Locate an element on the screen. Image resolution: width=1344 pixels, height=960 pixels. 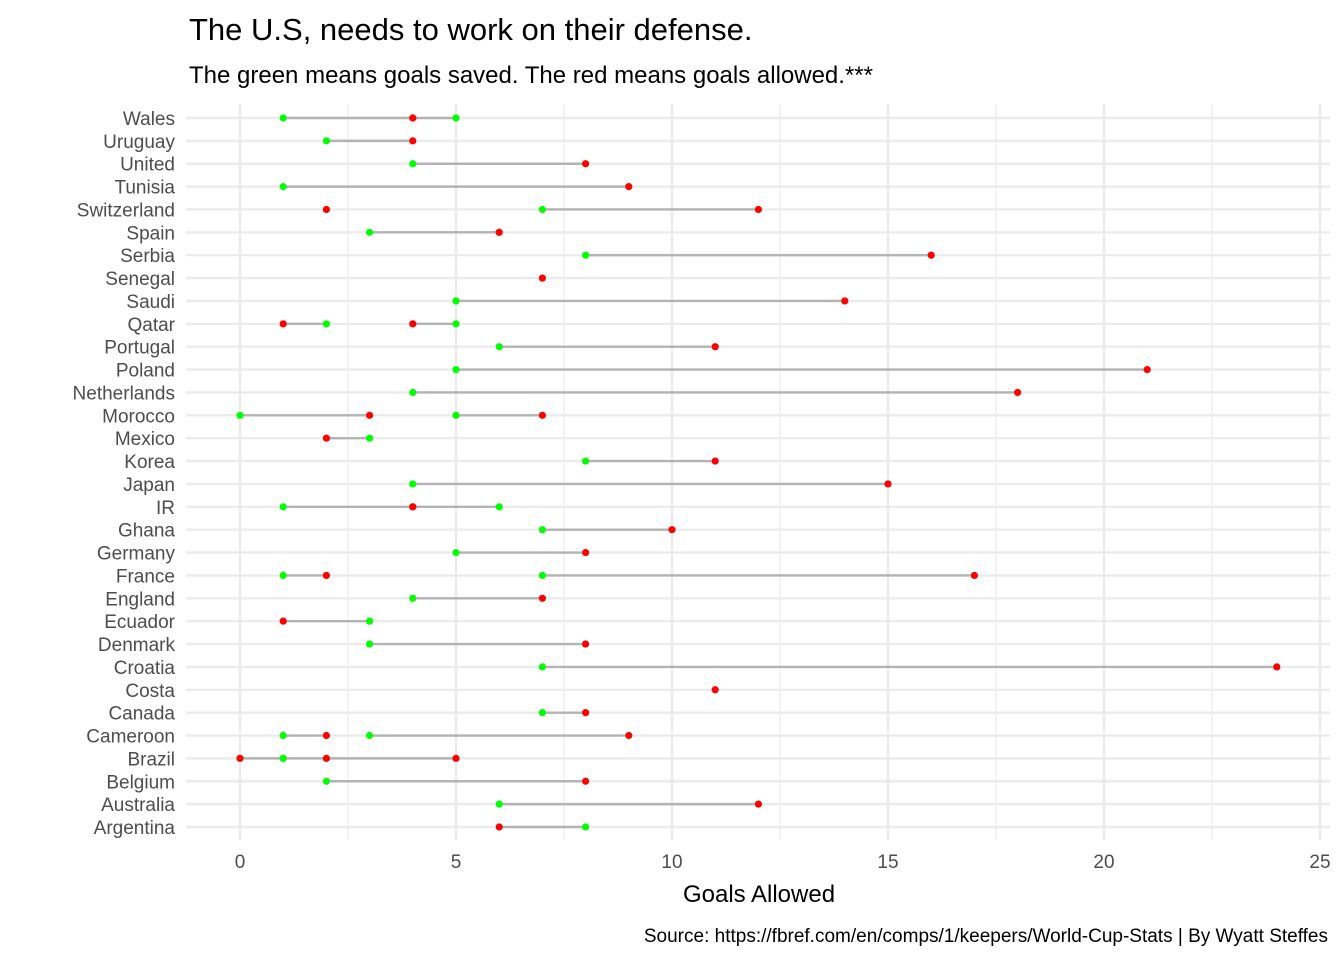
y-tick-label: Poland is located at coordinates (145, 371).